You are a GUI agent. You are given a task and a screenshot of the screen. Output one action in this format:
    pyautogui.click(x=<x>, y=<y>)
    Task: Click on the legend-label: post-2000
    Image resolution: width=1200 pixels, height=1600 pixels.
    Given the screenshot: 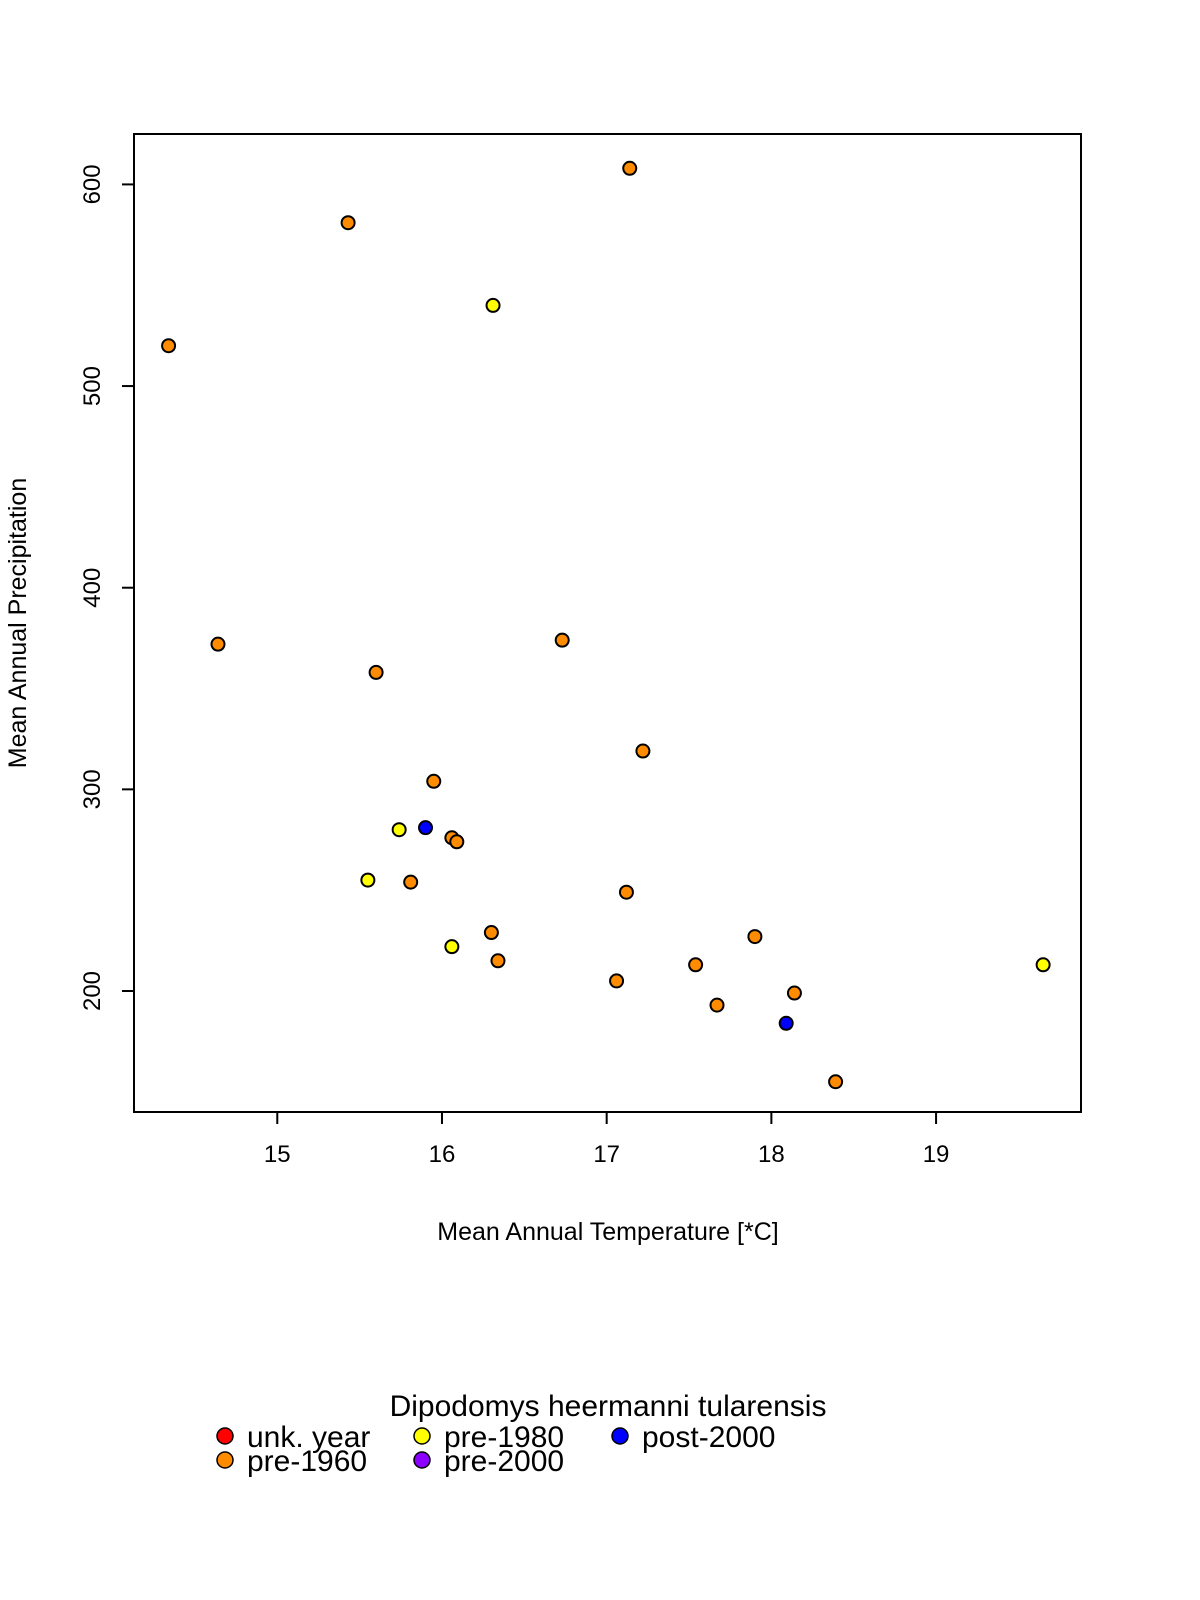 What is the action you would take?
    pyautogui.click(x=708, y=1437)
    